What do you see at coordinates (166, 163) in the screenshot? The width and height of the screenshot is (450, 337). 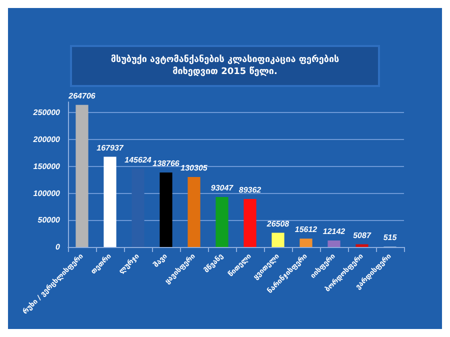 I see `data-label: 138766` at bounding box center [166, 163].